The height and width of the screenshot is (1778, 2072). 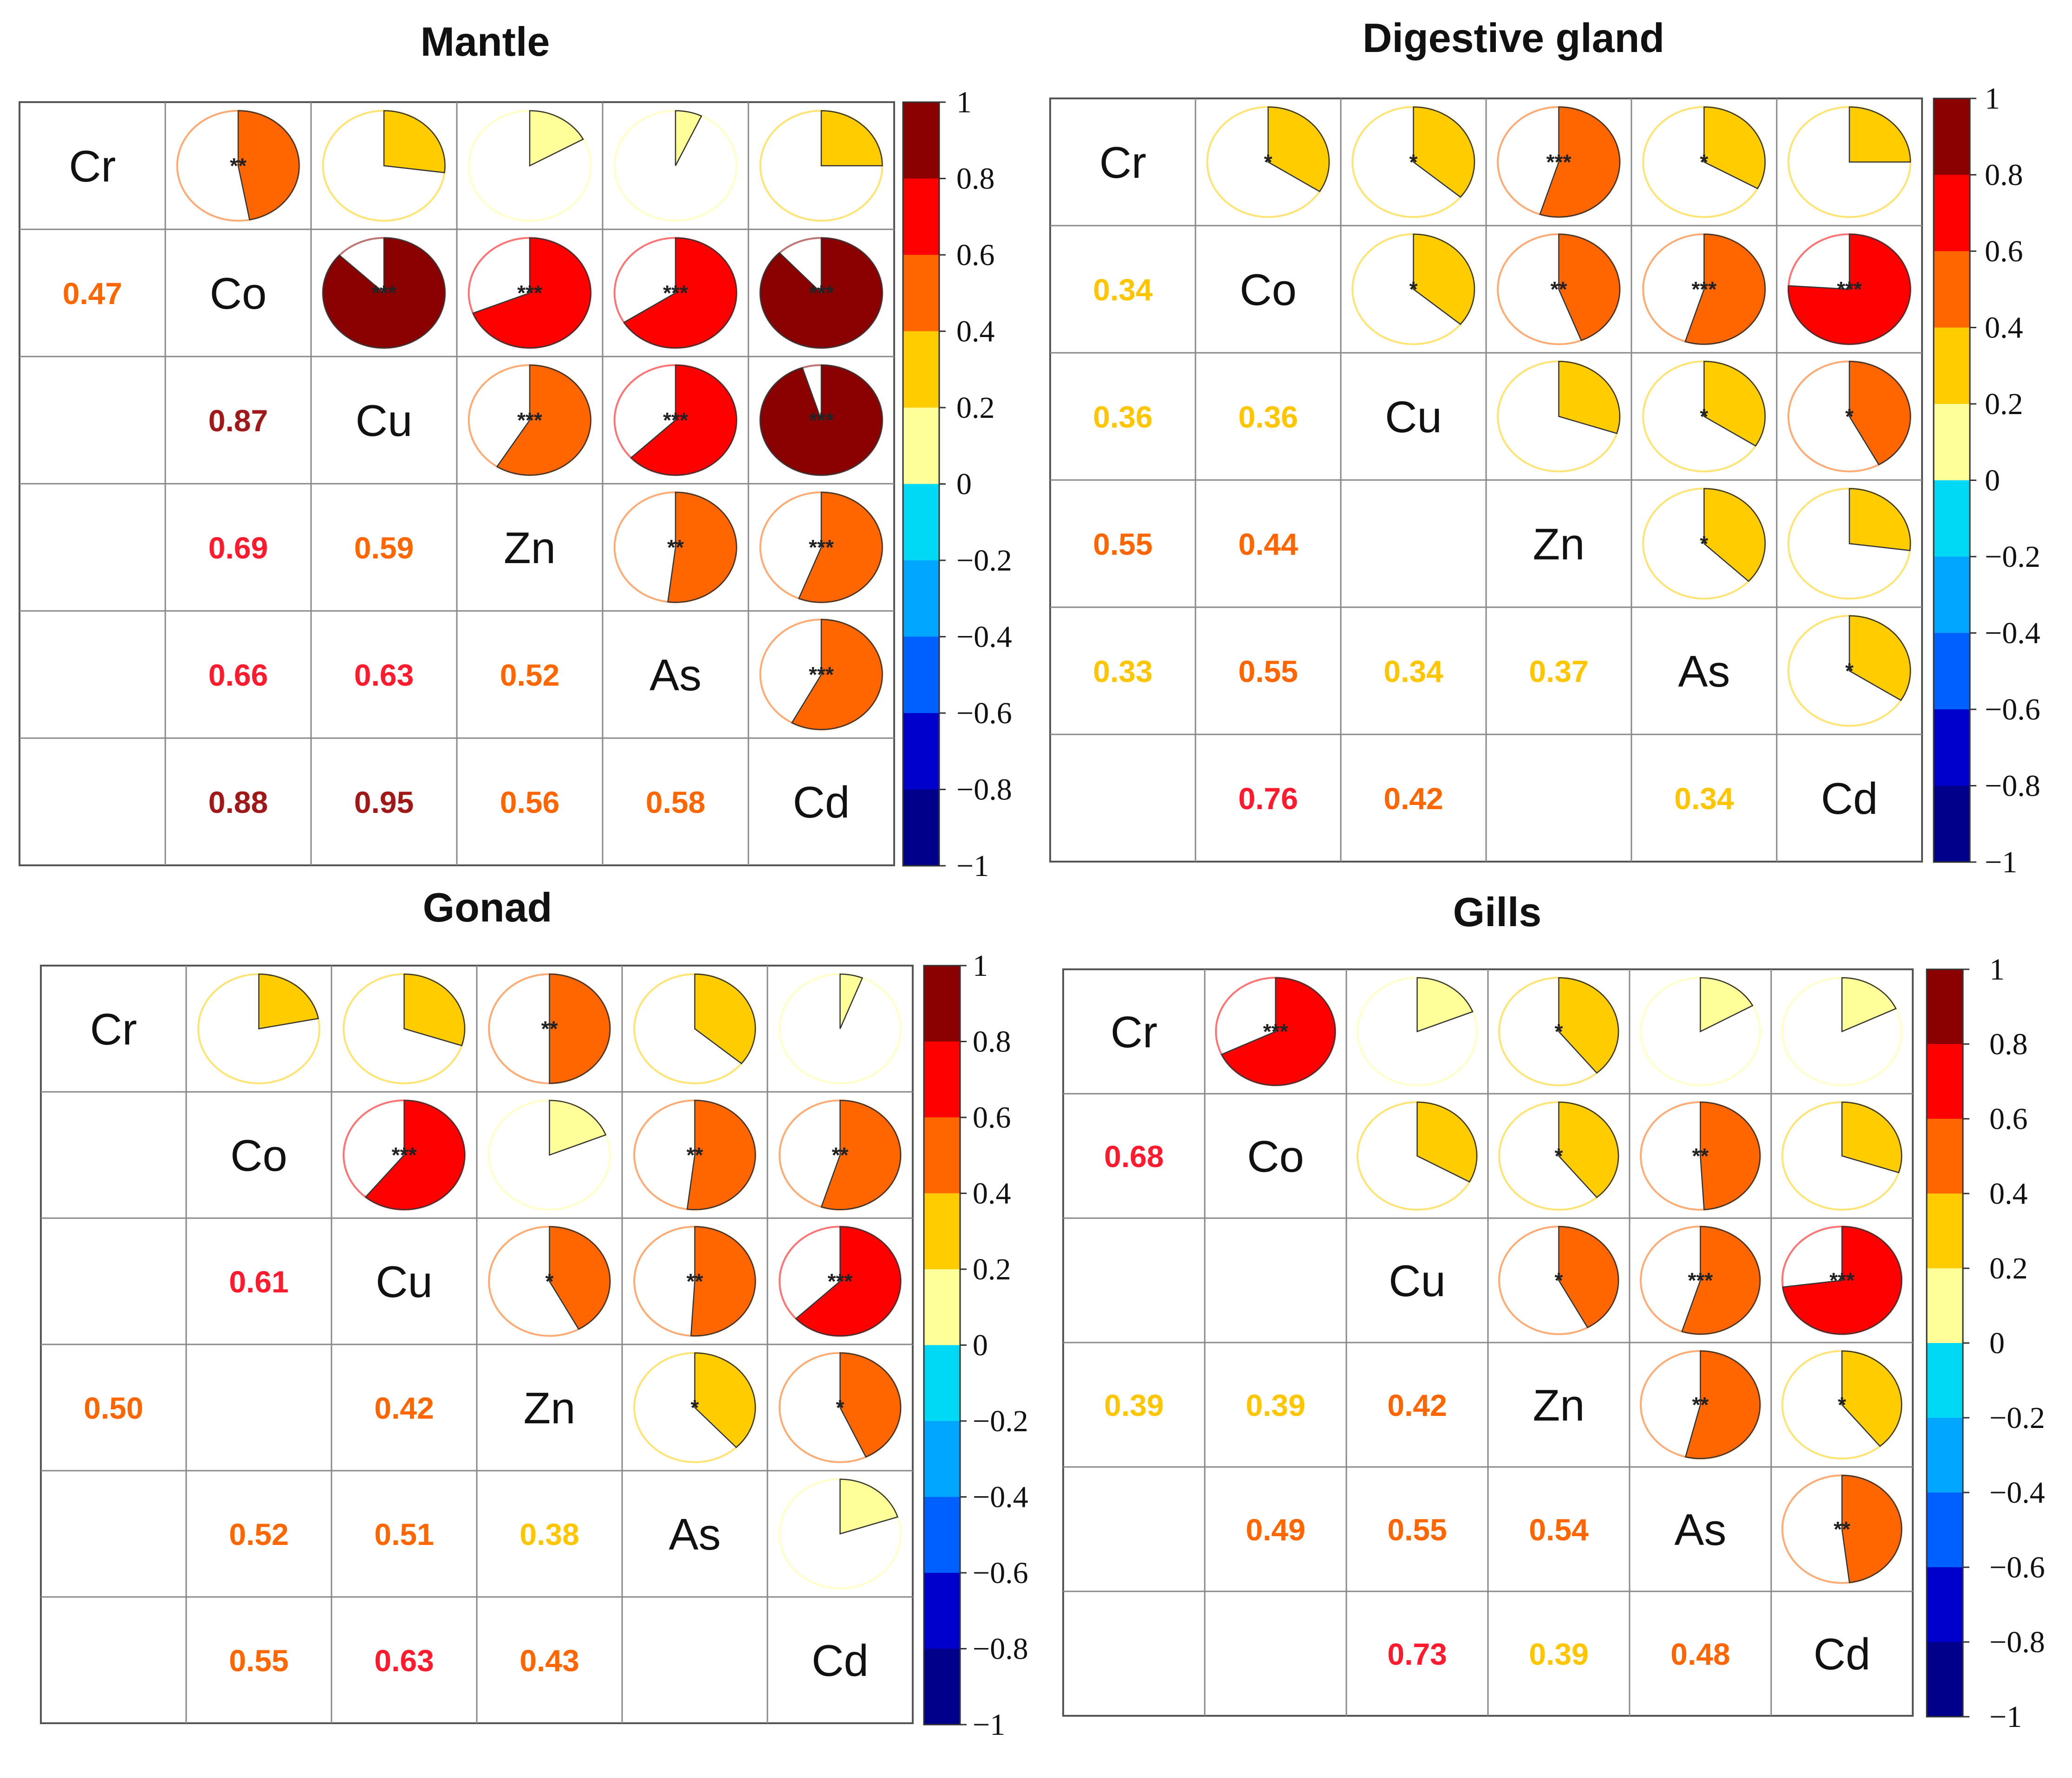 I want to click on coefficient-label: 0.48, so click(x=1700, y=1654).